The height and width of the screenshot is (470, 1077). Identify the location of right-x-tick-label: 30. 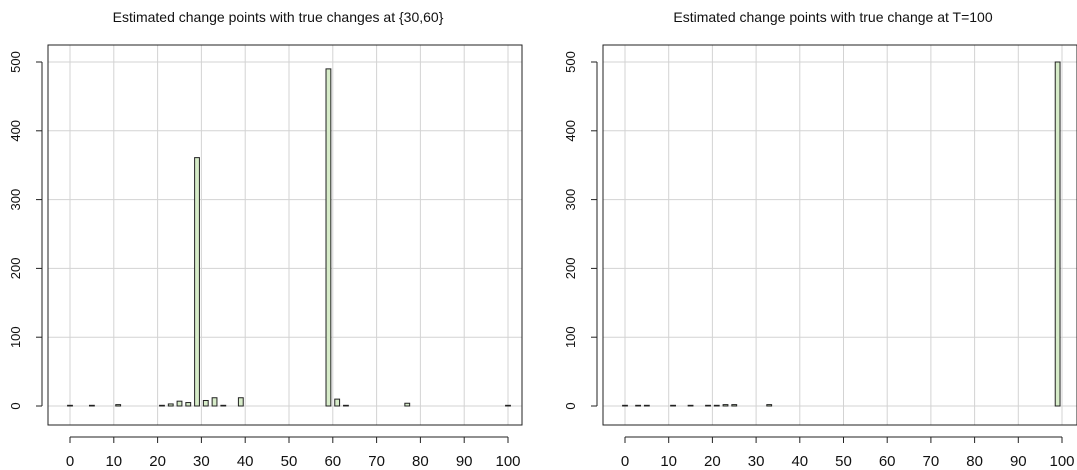
(756, 461).